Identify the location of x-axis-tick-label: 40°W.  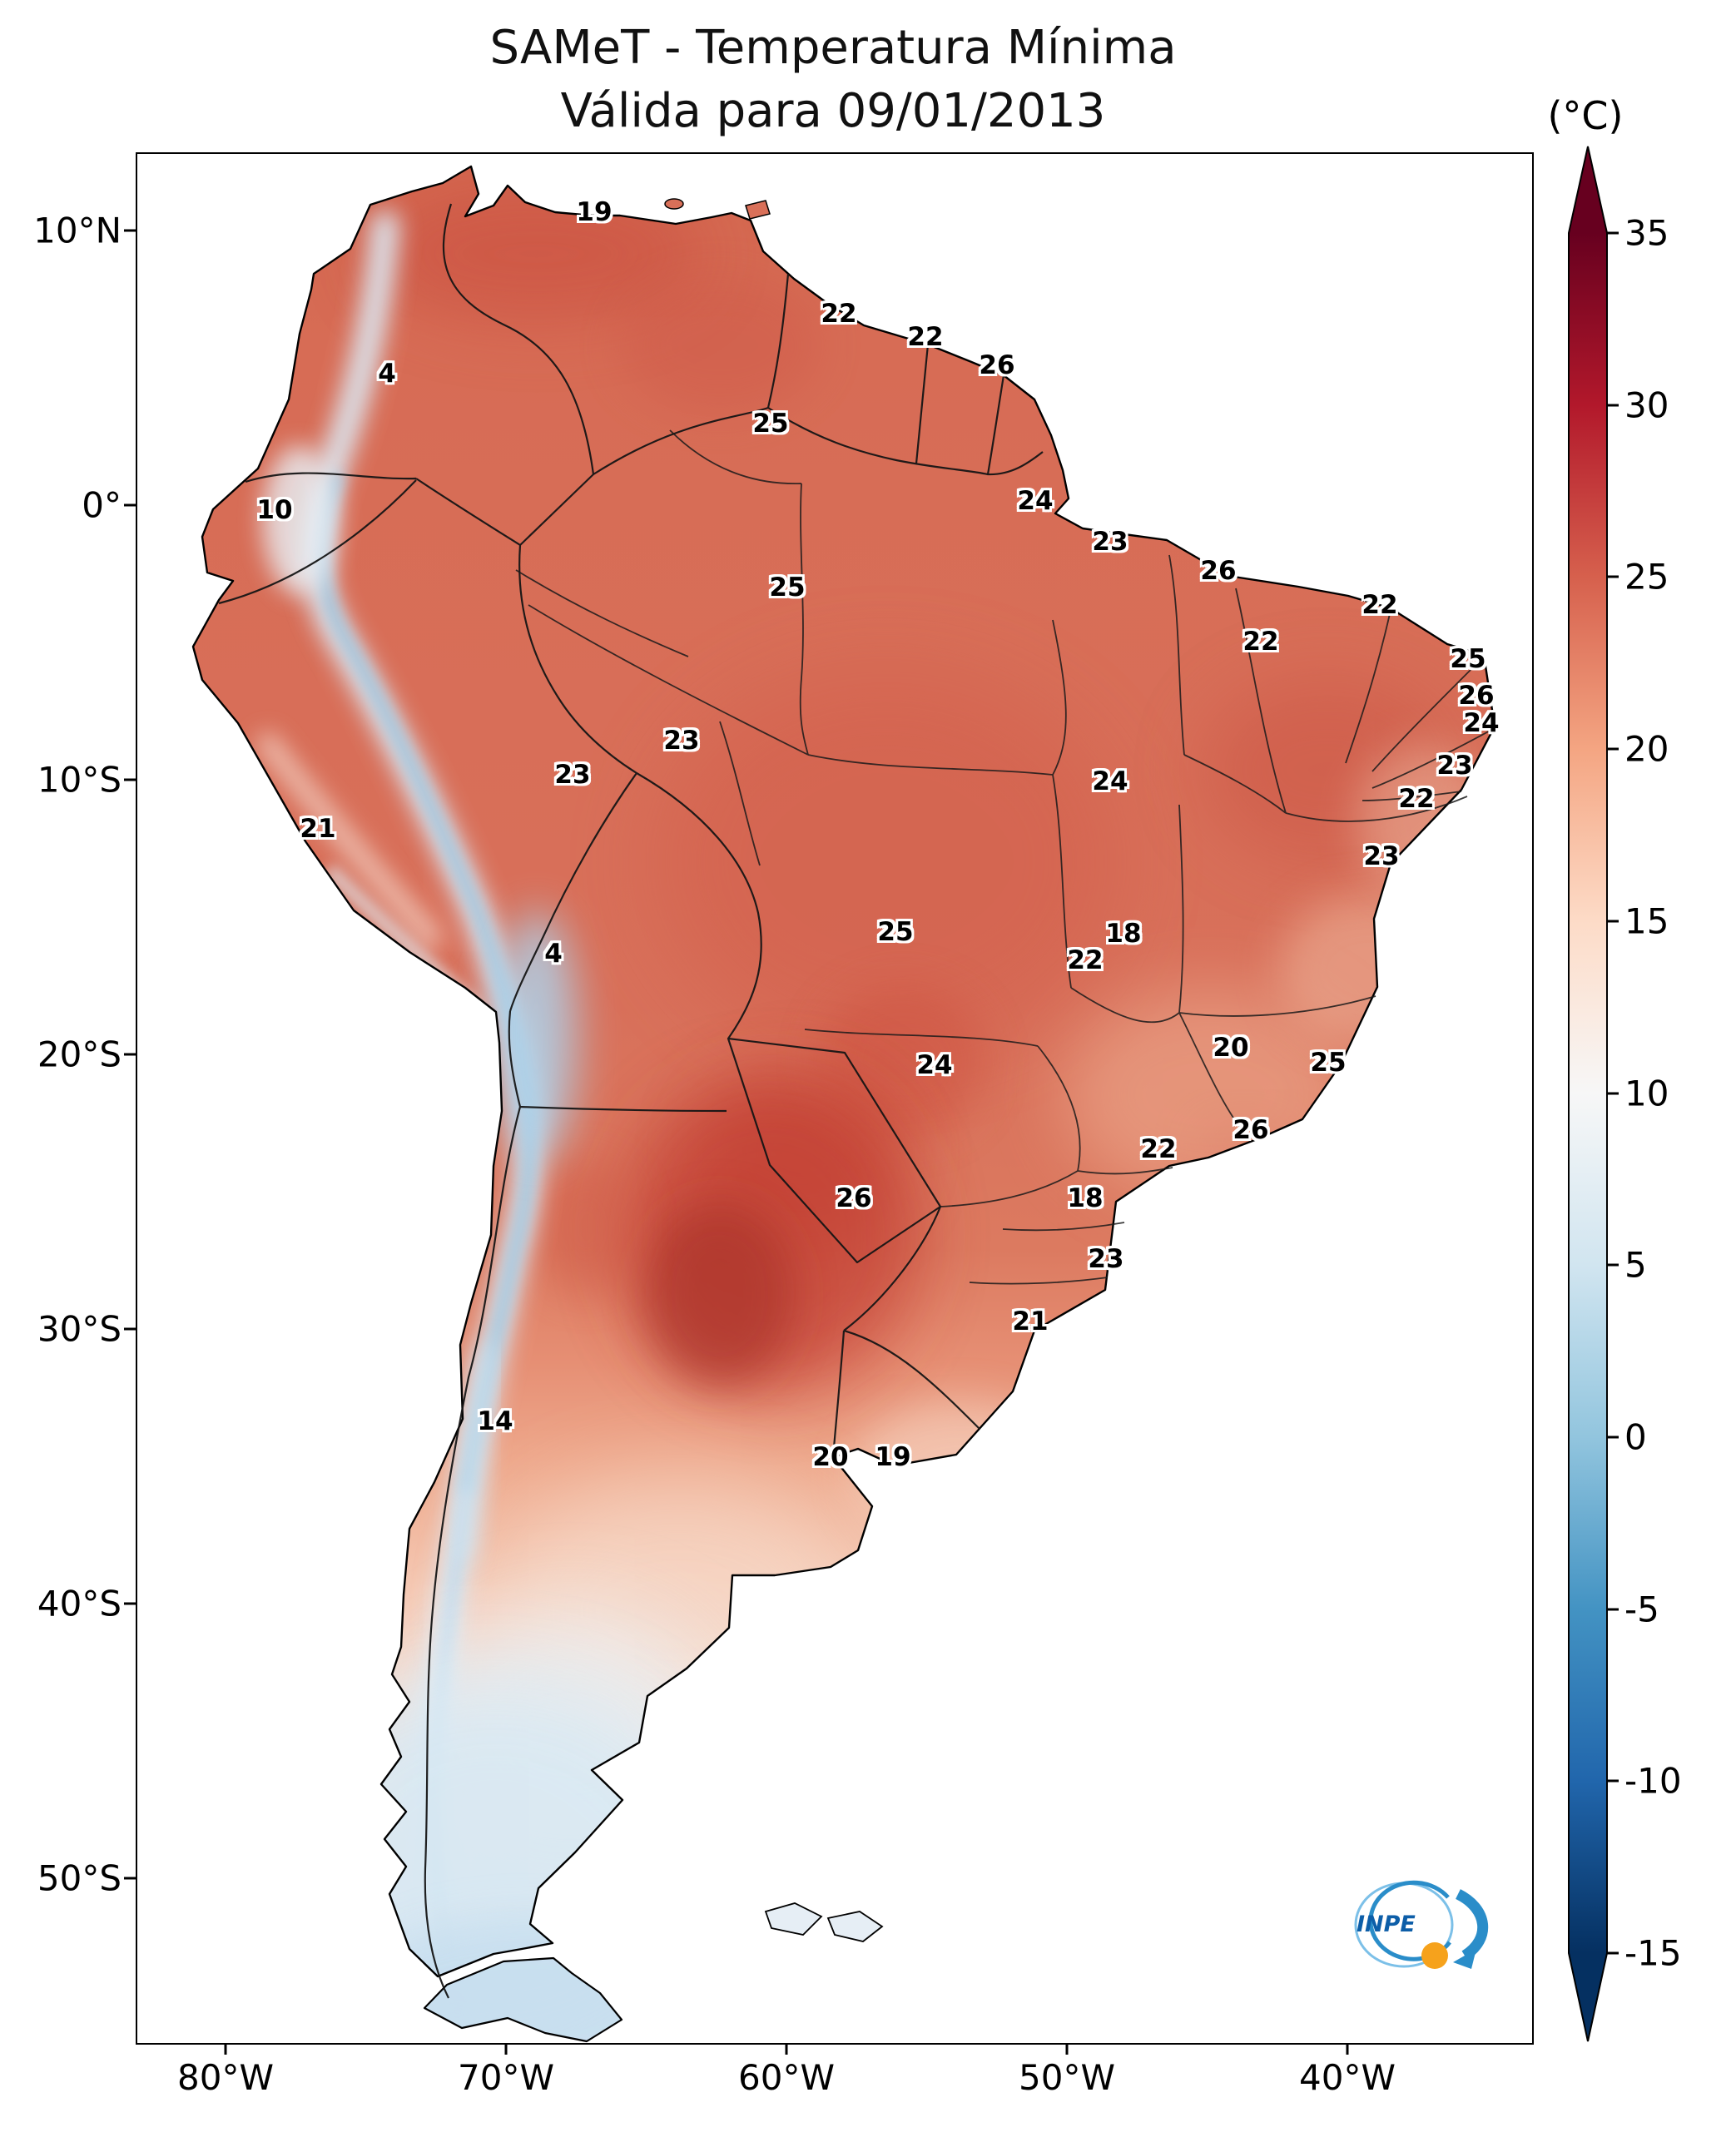
(1347, 2077).